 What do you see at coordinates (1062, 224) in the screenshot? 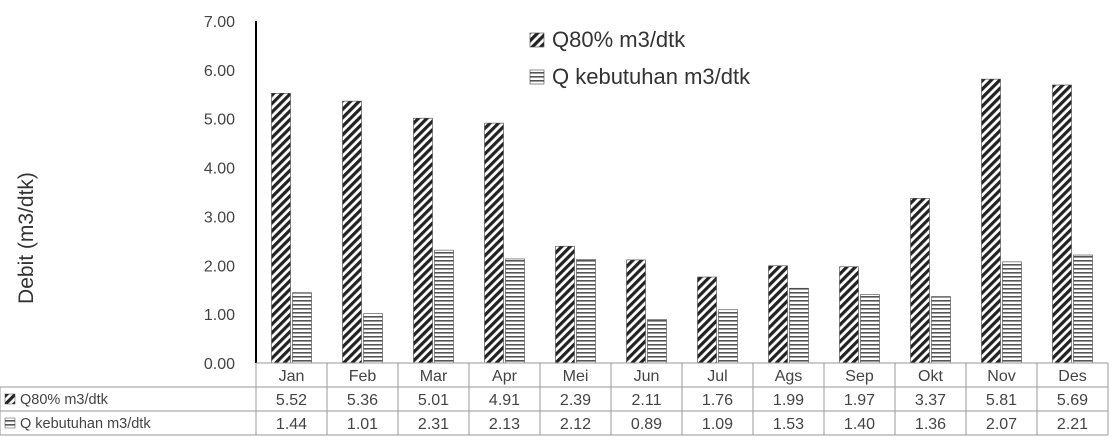
I see `bar-q80-des` at bounding box center [1062, 224].